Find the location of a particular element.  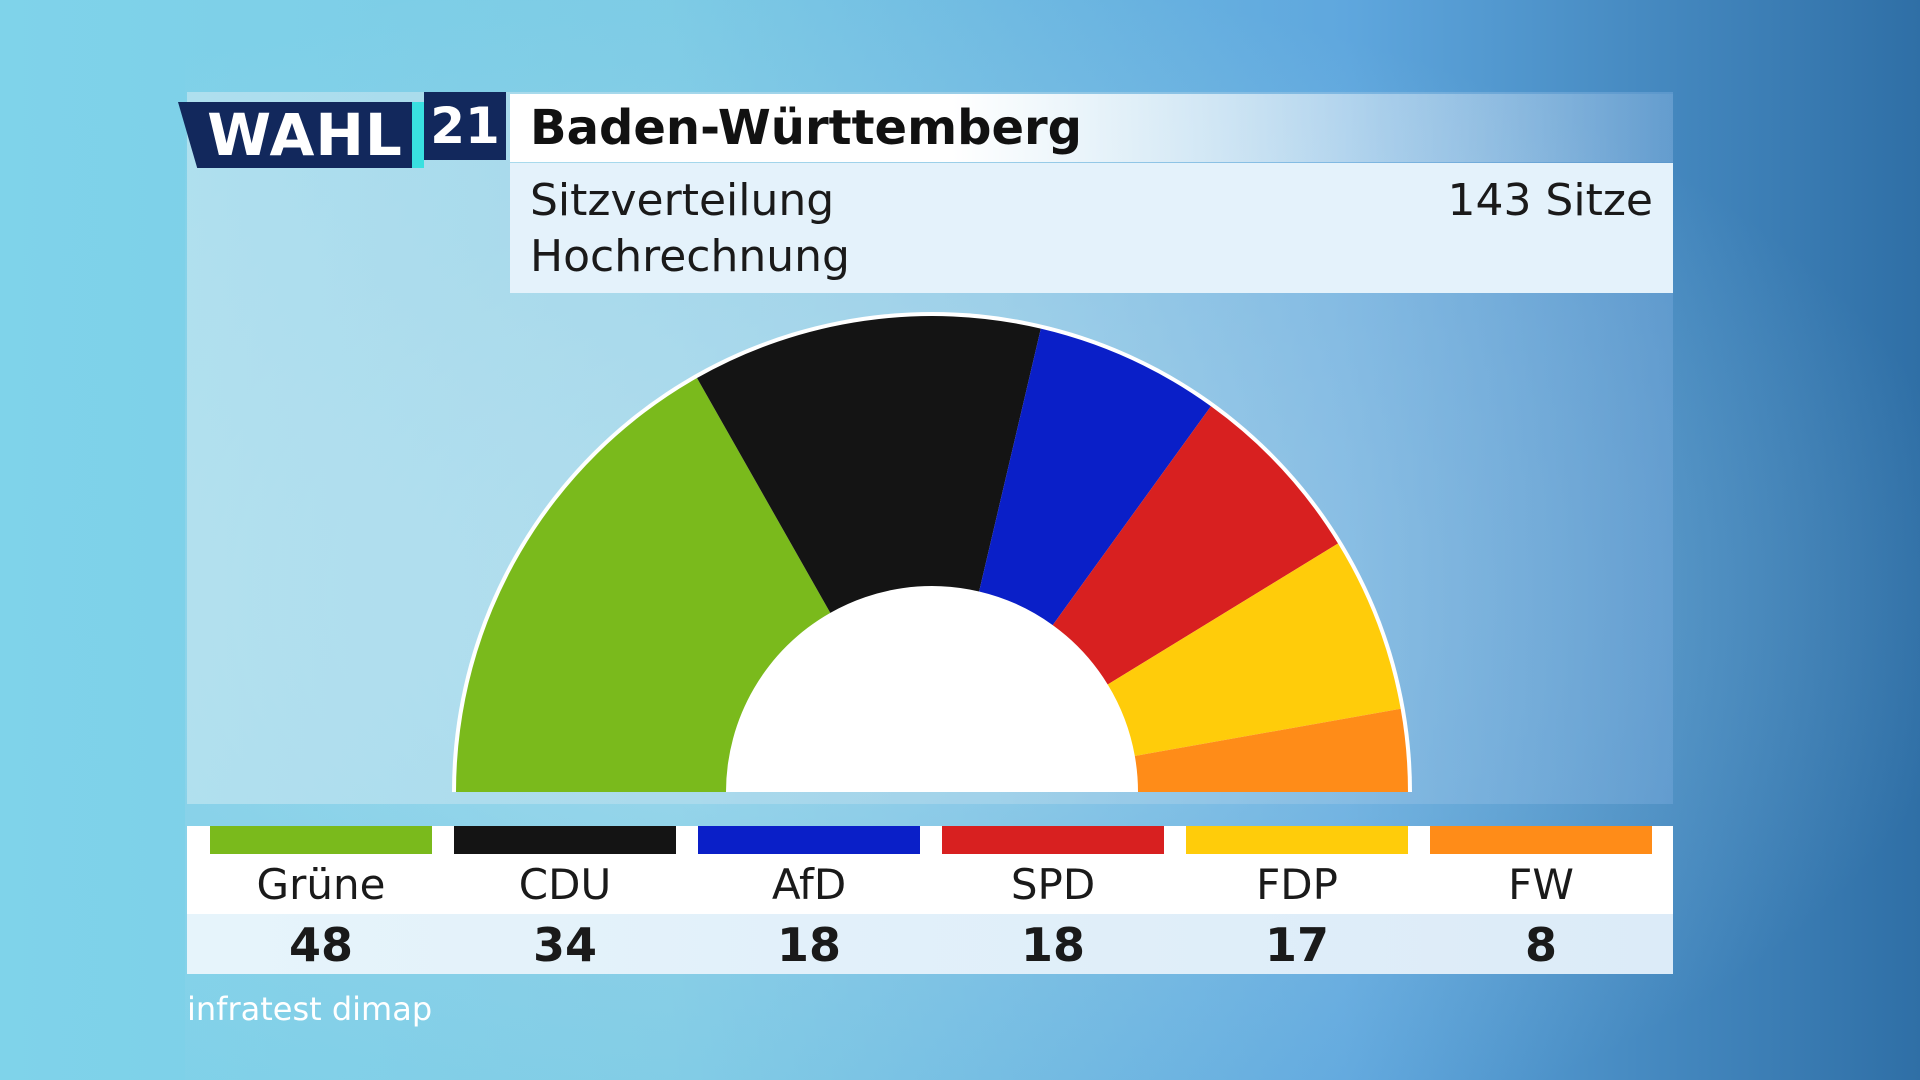

legend-item-afd: AfD 18 is located at coordinates (809, 900).